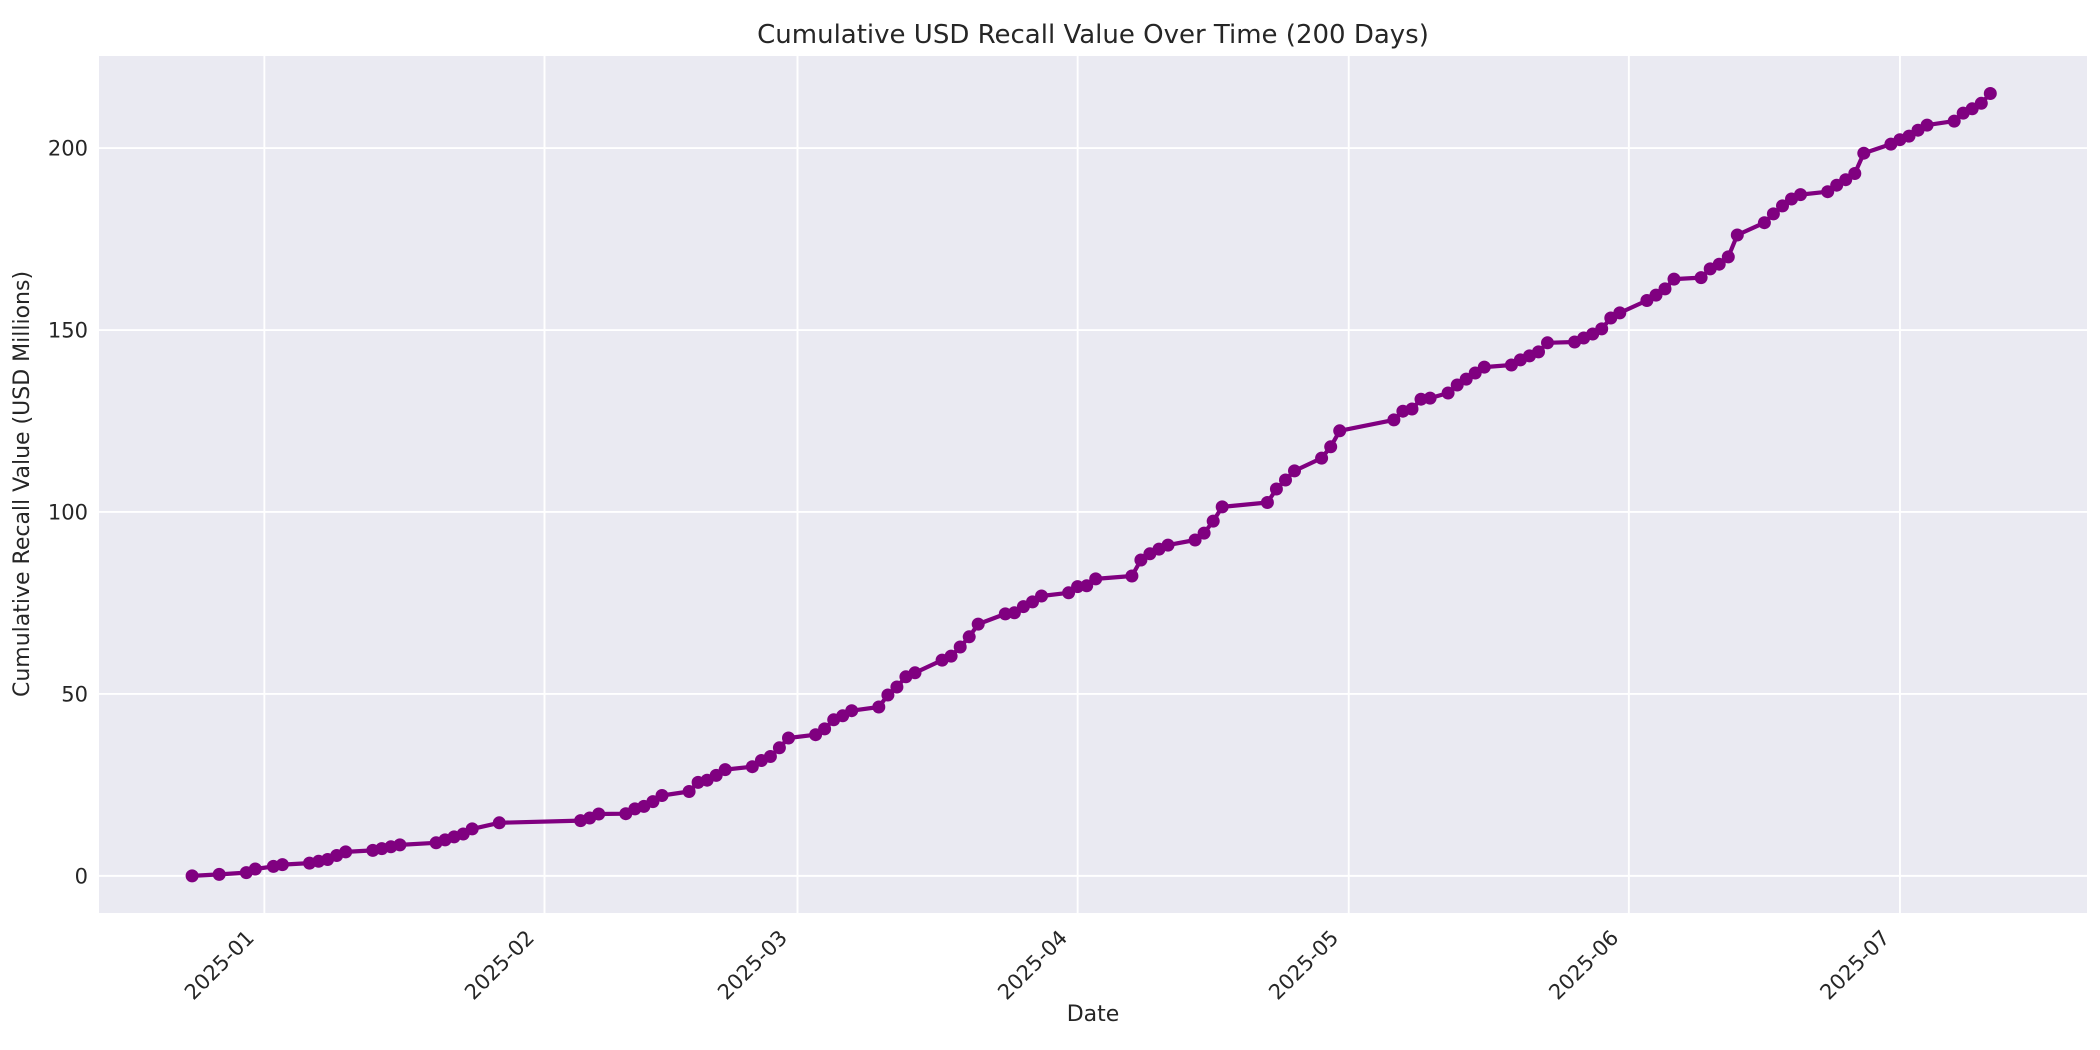  I want to click on x-tick-label: 2025-07, so click(1854, 965).